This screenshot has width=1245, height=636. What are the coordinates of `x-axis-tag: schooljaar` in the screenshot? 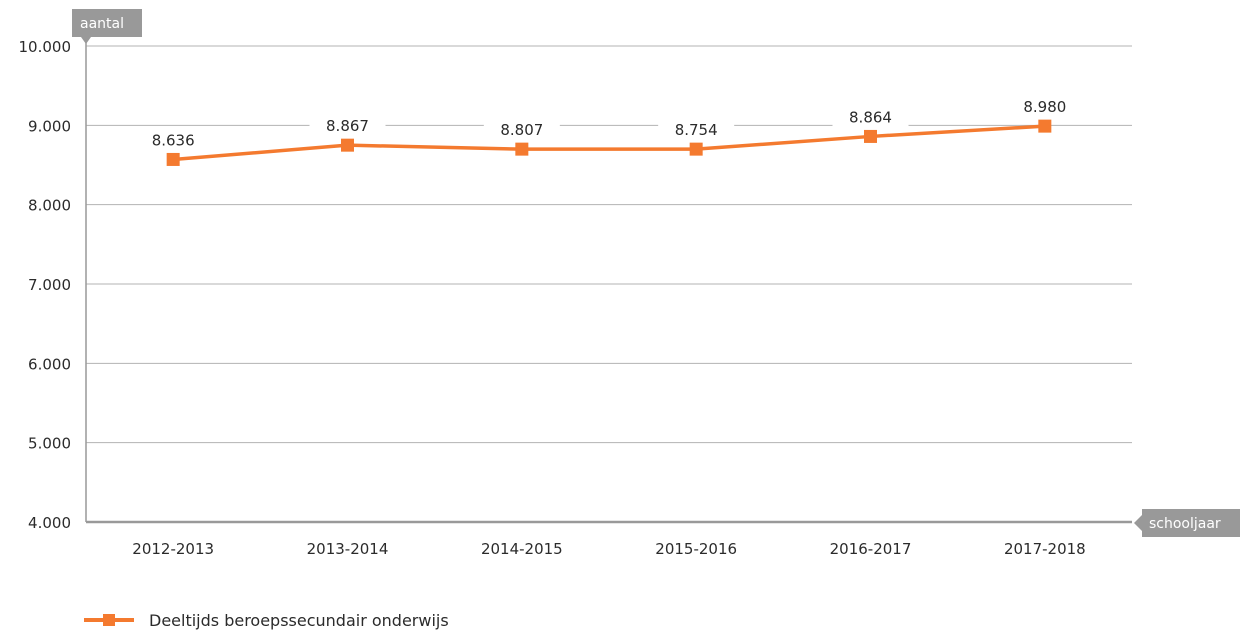 It's located at (1187, 523).